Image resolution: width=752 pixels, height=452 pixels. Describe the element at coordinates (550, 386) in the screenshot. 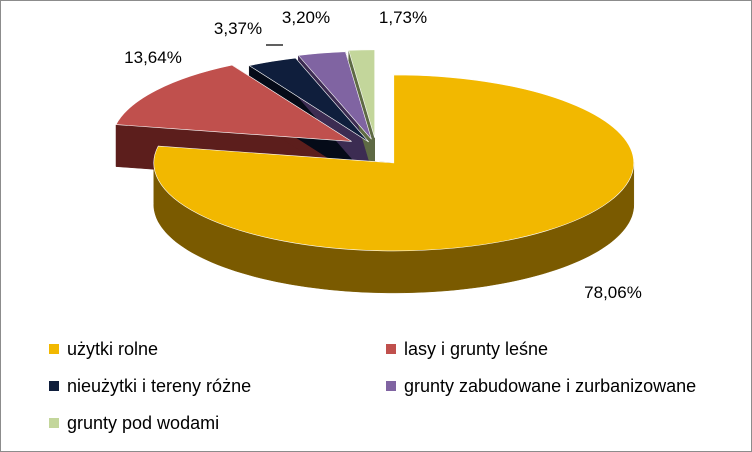

I see `legend-label: grunty zabudowane i zurbanizowane` at that location.